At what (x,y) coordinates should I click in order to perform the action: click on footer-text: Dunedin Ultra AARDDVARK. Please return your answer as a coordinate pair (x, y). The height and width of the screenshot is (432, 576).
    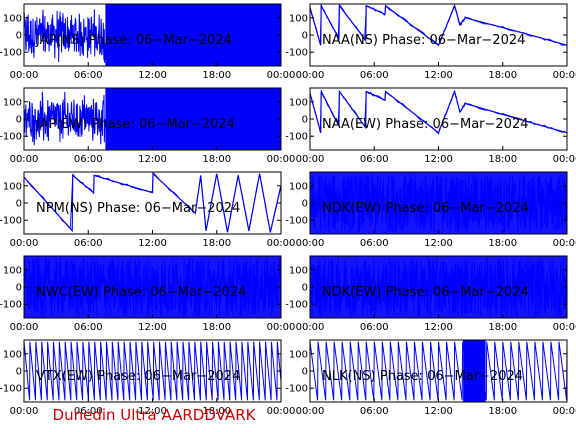
    Looking at the image, I should click on (155, 415).